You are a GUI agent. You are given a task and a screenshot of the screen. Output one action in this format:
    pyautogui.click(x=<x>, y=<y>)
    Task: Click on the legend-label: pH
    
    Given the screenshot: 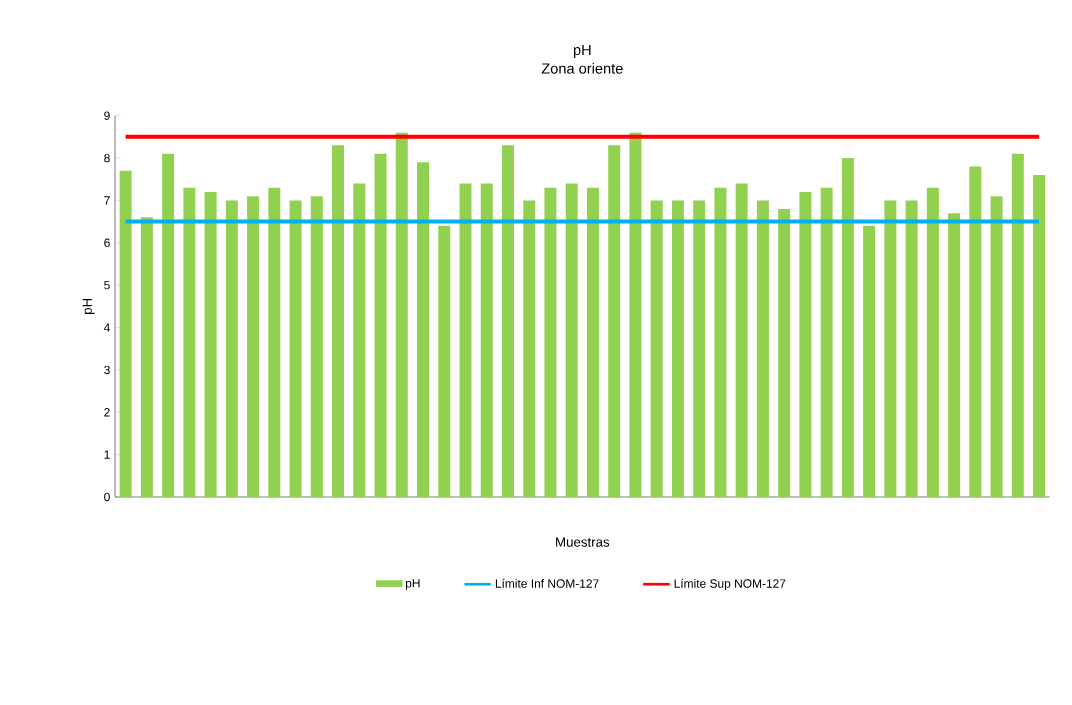 What is the action you would take?
    pyautogui.click(x=412, y=584)
    